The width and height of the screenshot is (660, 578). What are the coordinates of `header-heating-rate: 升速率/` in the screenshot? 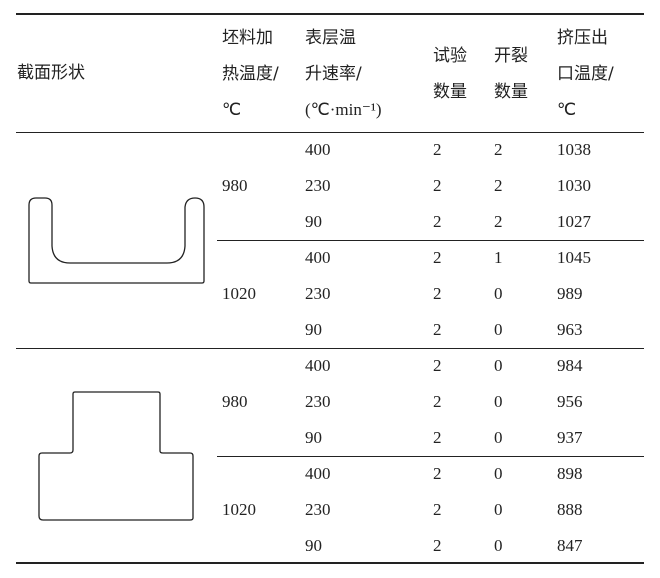 It's located at (333, 74).